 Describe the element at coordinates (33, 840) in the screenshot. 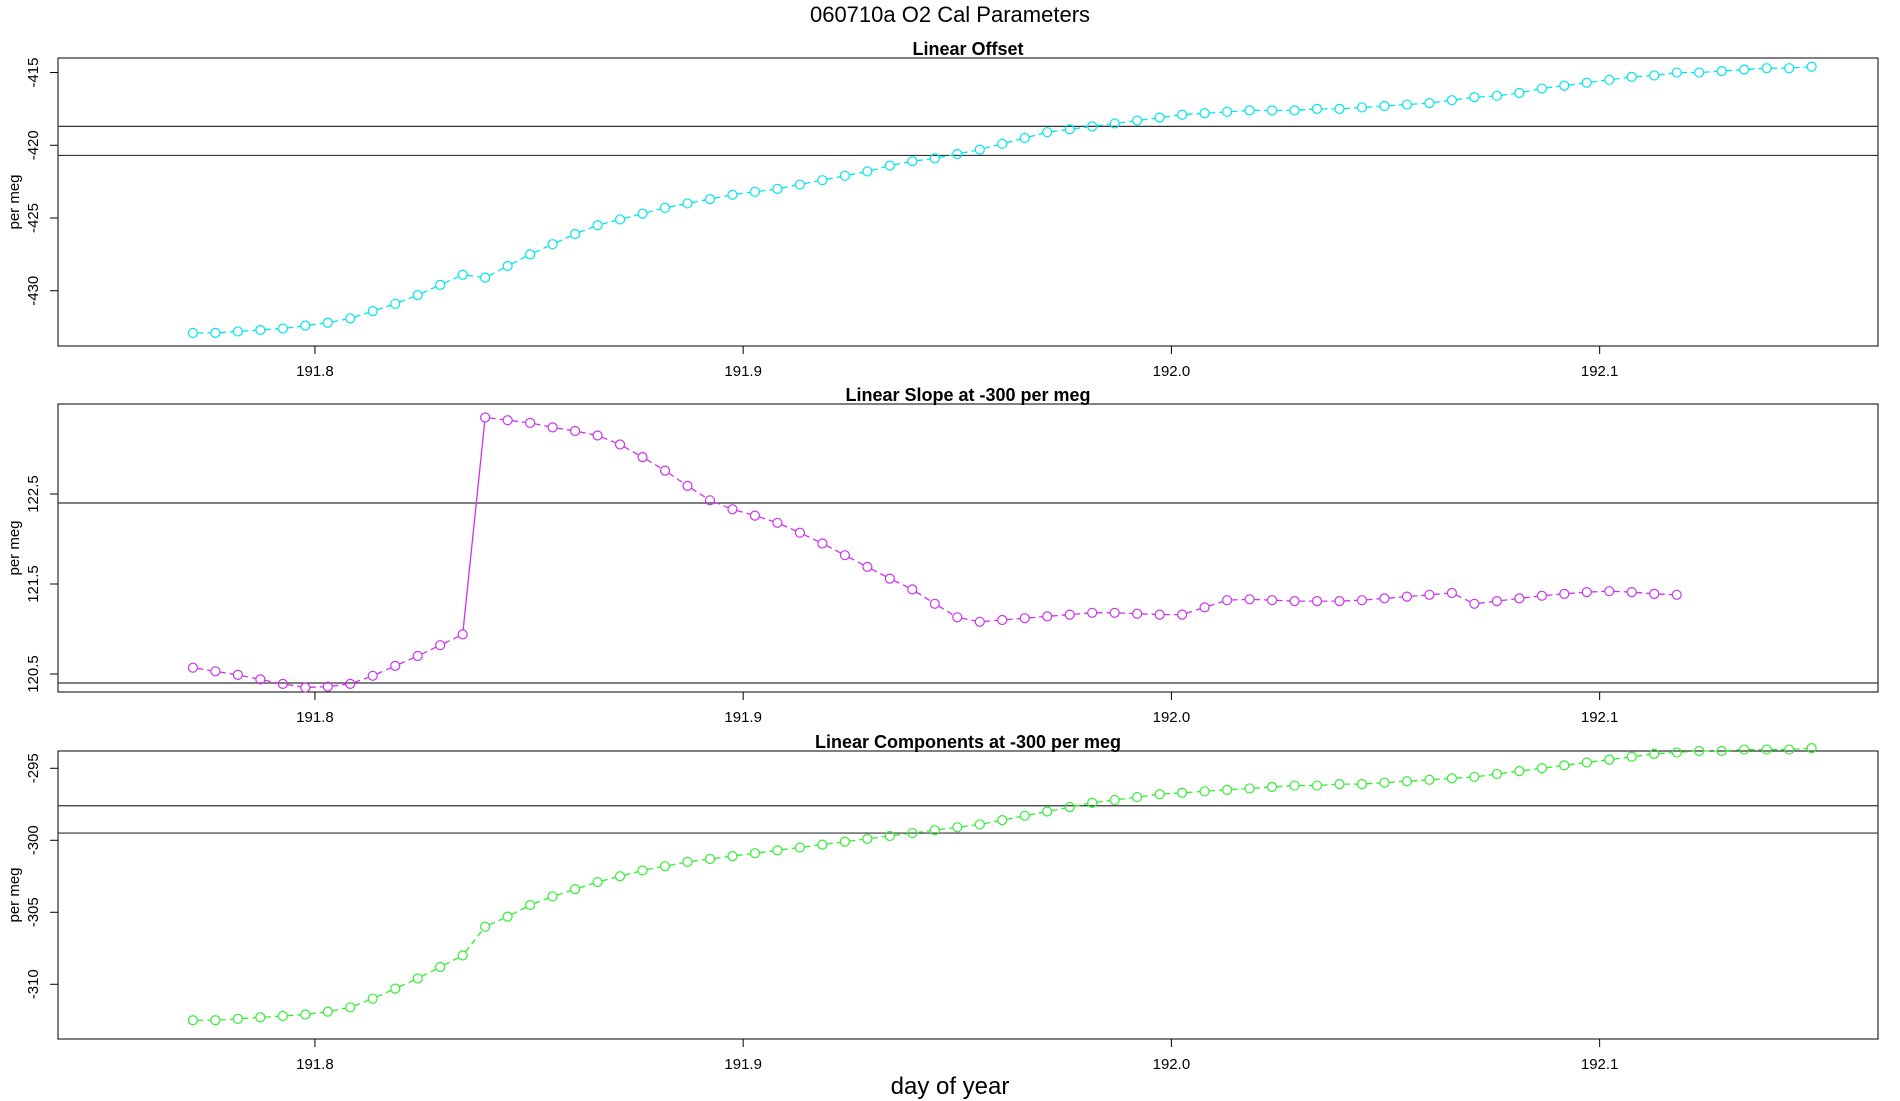

I see `y-tick-label: -300` at that location.